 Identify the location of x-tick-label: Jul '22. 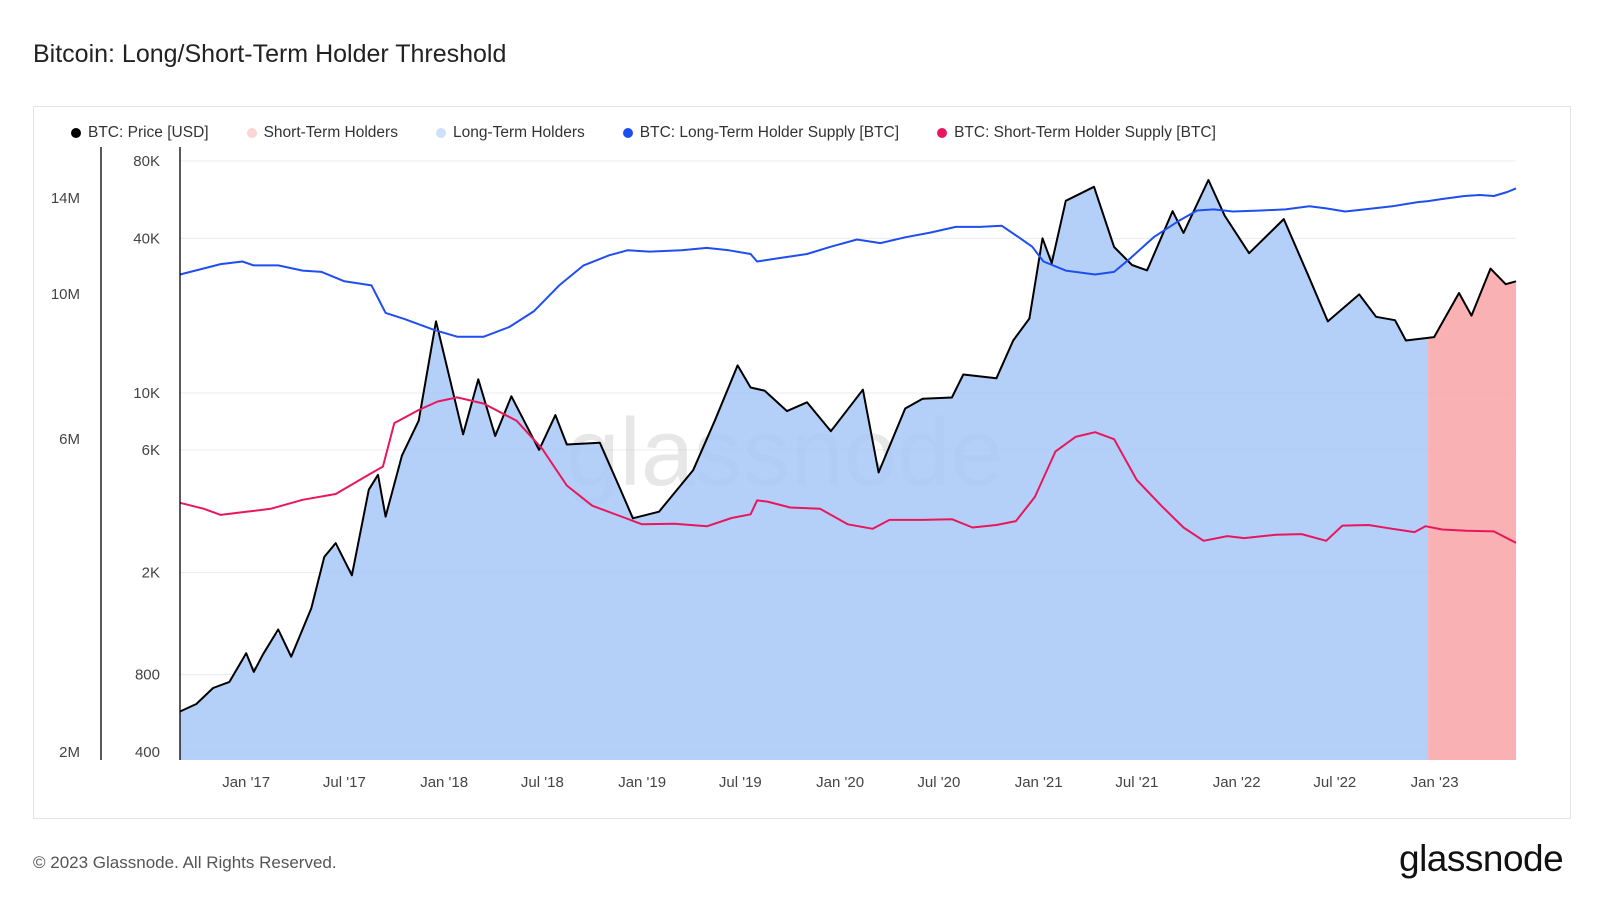
(1334, 782).